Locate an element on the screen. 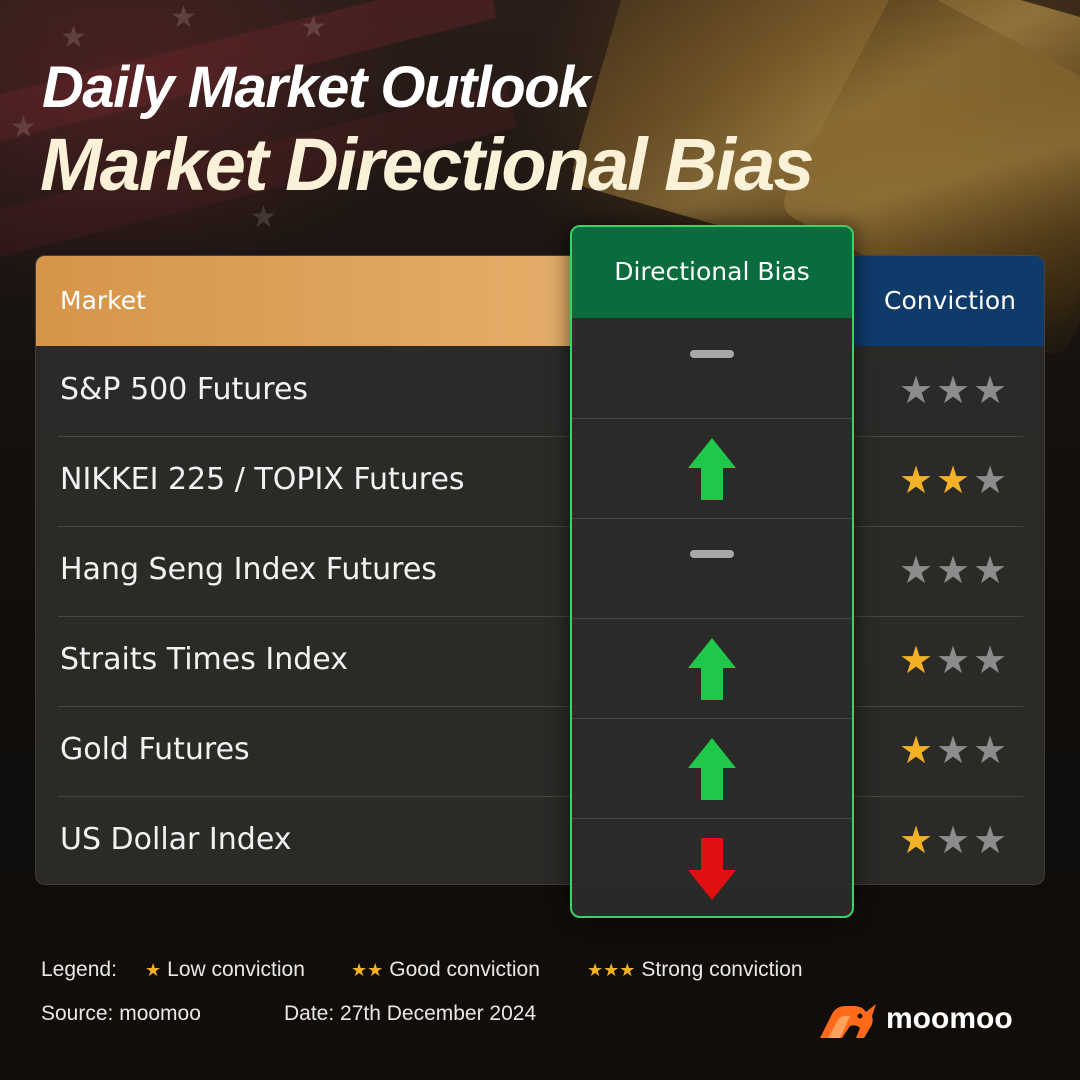  source-text: Source: moomoo is located at coordinates (121, 1013).